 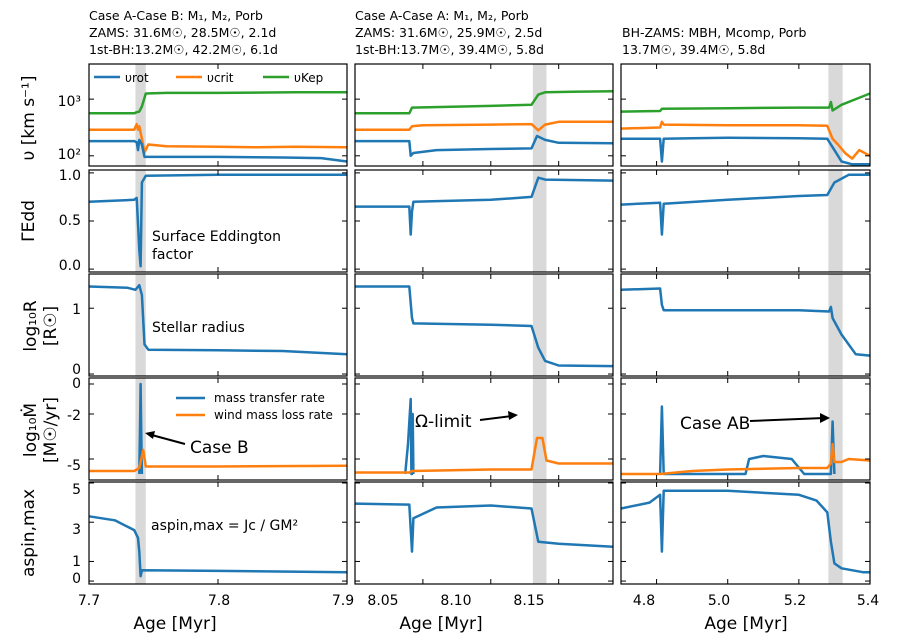 I want to click on annotation-eddington: Surface Eddington, so click(x=216, y=237).